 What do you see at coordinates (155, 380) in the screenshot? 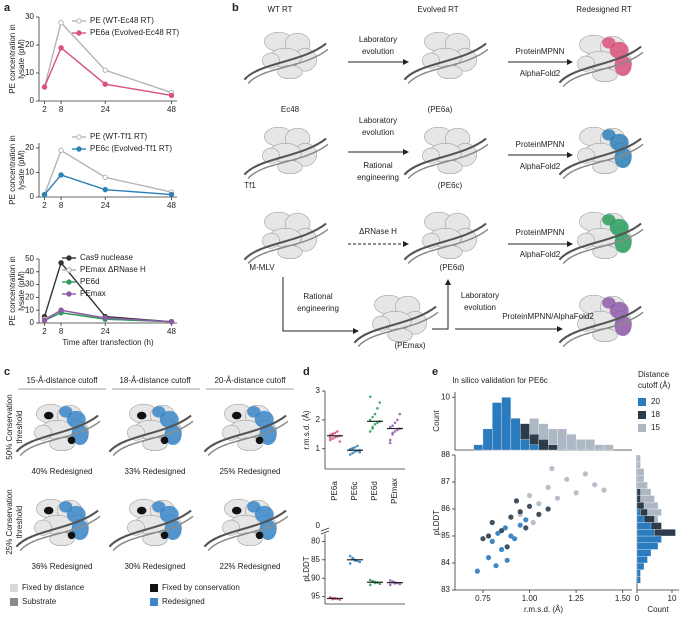
I see `column-header: 18-Å-distance cutoff` at bounding box center [155, 380].